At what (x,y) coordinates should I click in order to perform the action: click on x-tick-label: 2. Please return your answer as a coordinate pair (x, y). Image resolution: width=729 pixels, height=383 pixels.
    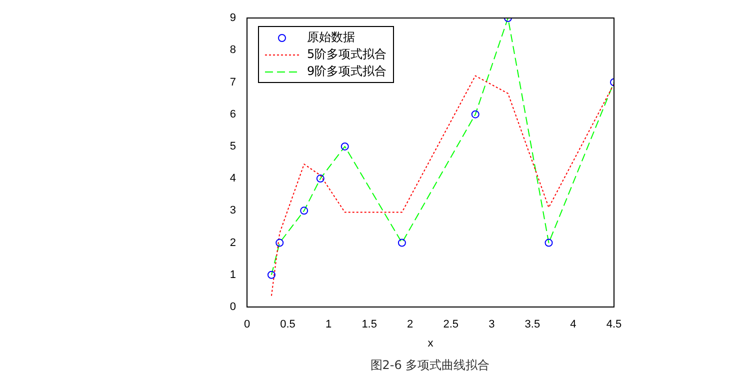
    Looking at the image, I should click on (410, 324).